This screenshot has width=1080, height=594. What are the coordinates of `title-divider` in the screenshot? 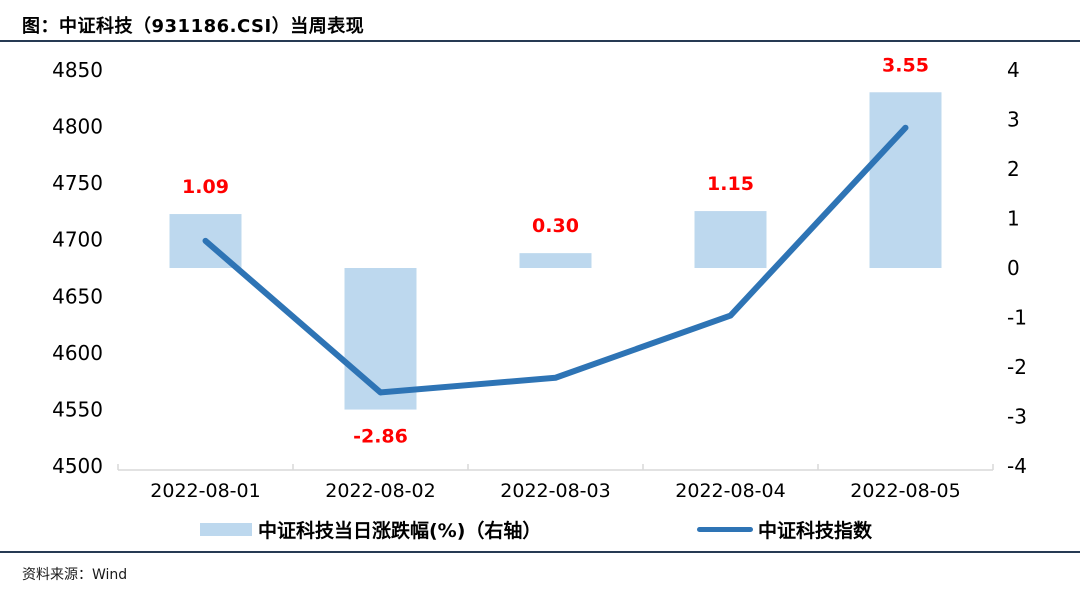 It's located at (540, 41).